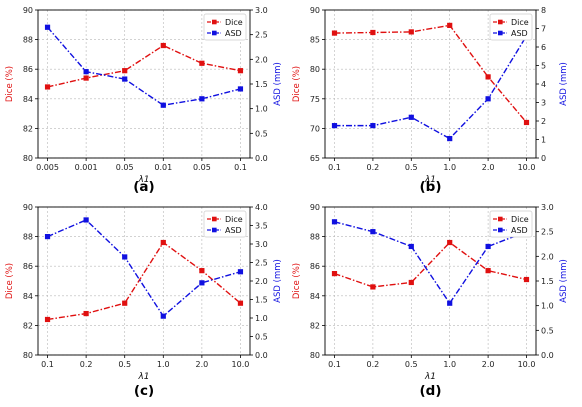  Describe the element at coordinates (47, 167) in the screenshot. I see `x-axis-tick-label: 0.005` at that location.